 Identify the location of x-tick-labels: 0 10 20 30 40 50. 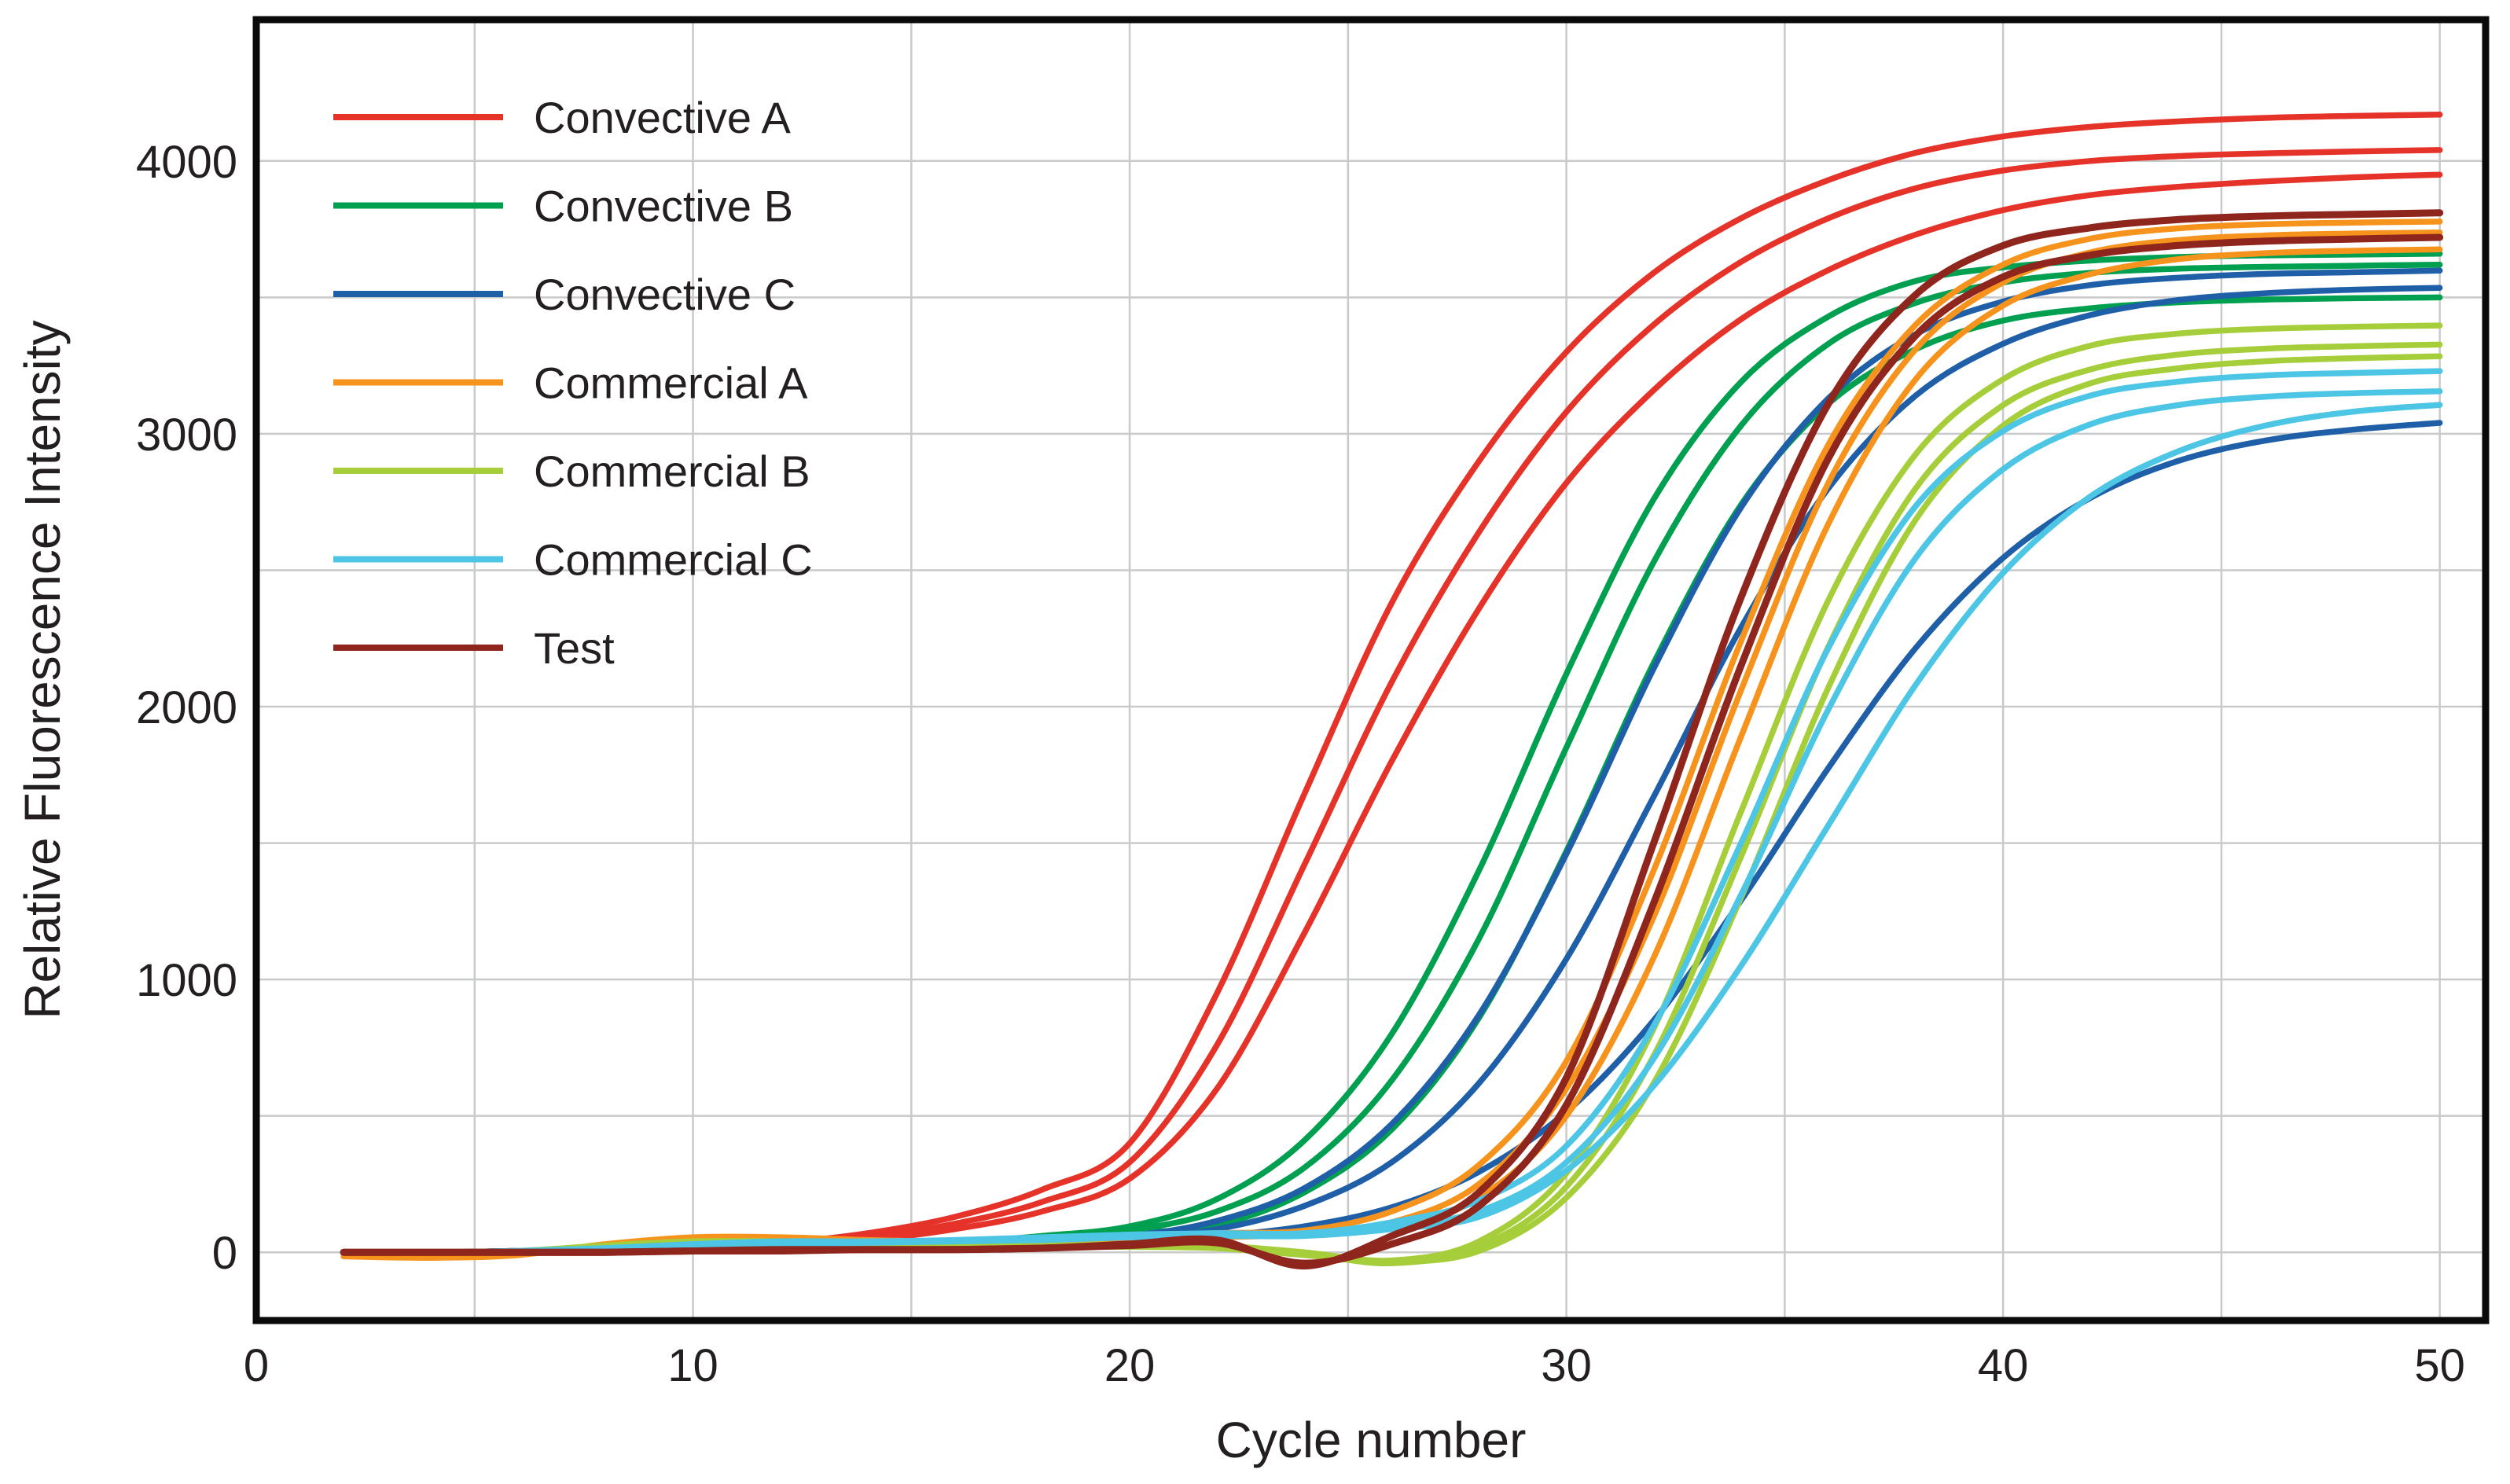
(1355, 1365).